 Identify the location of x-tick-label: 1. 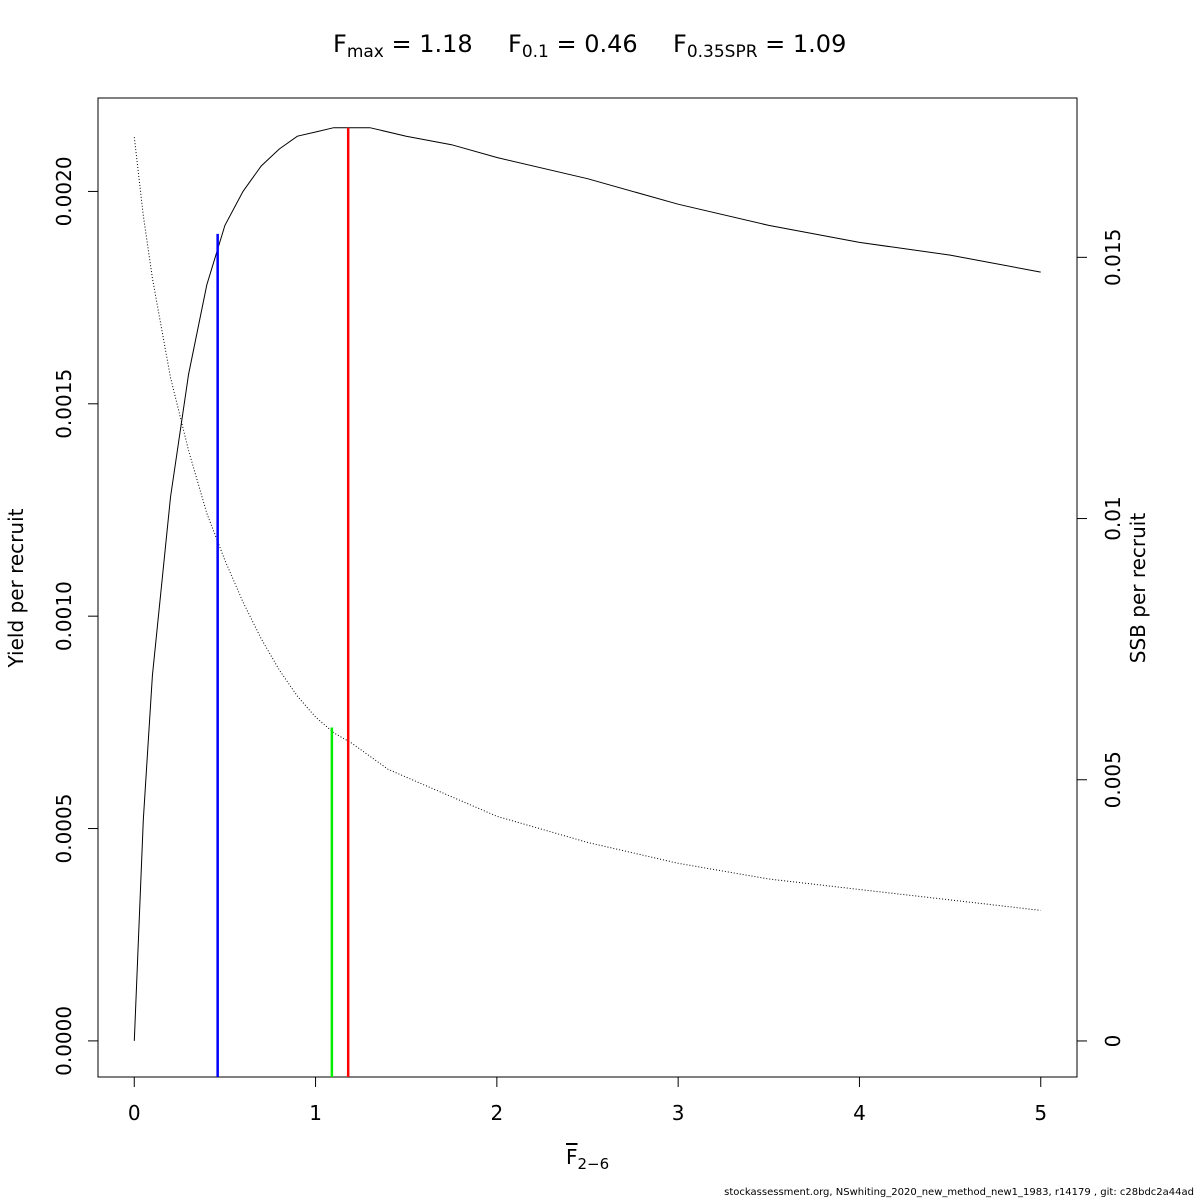
(315, 1113).